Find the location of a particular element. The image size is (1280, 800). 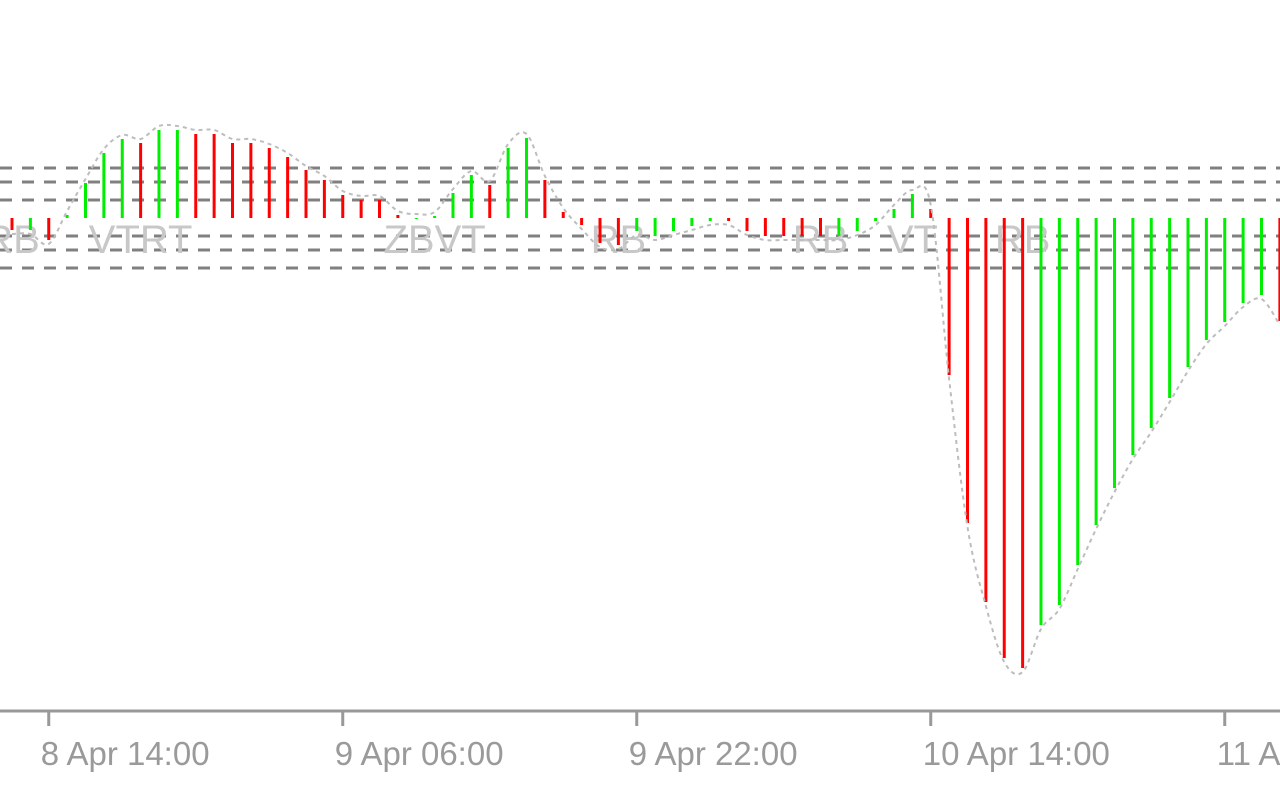

x-tick-label: 8 Apr 14:00 is located at coordinates (125, 753).